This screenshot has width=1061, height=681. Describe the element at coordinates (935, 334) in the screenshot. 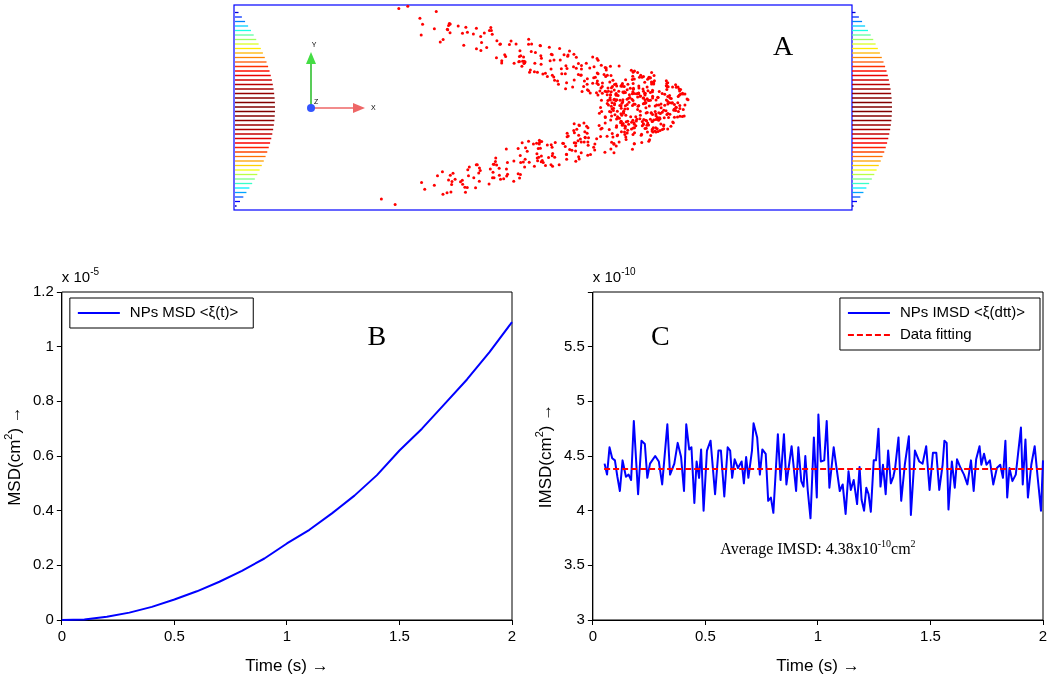

I see `legend-label: Data fitting` at that location.